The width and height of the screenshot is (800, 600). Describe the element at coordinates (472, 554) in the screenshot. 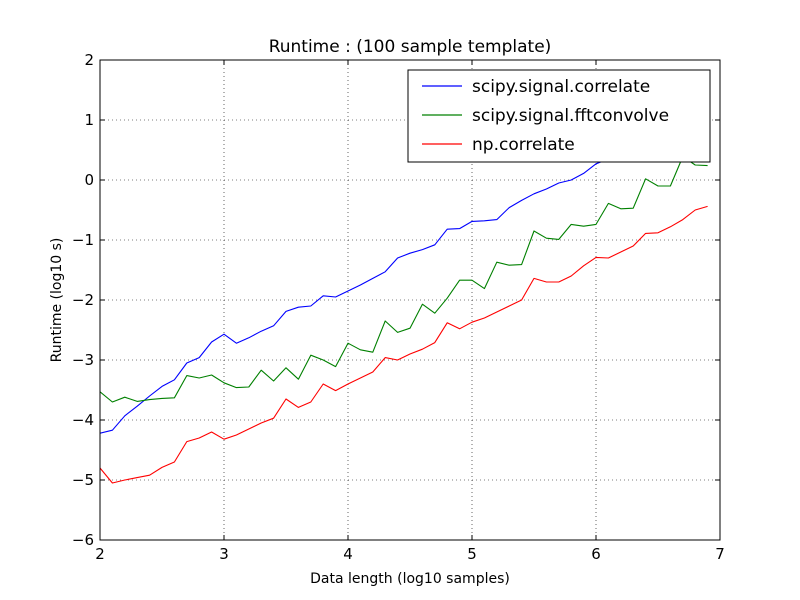

I see `x-tick-label: 5` at that location.